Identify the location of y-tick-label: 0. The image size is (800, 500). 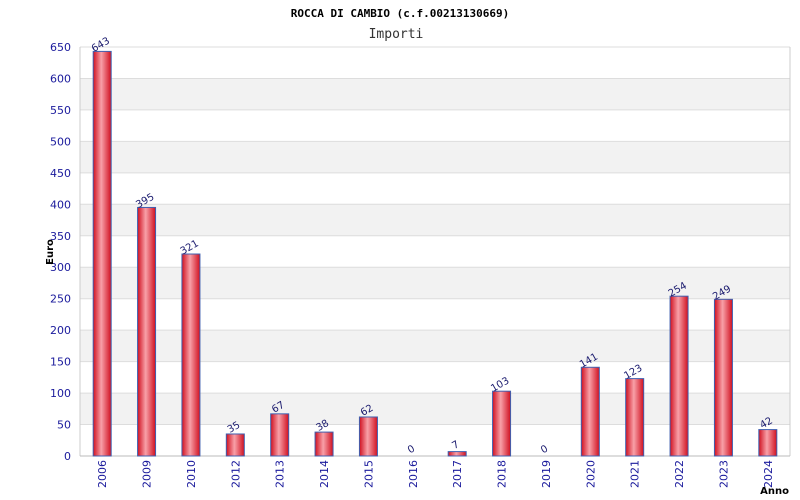
(67, 456).